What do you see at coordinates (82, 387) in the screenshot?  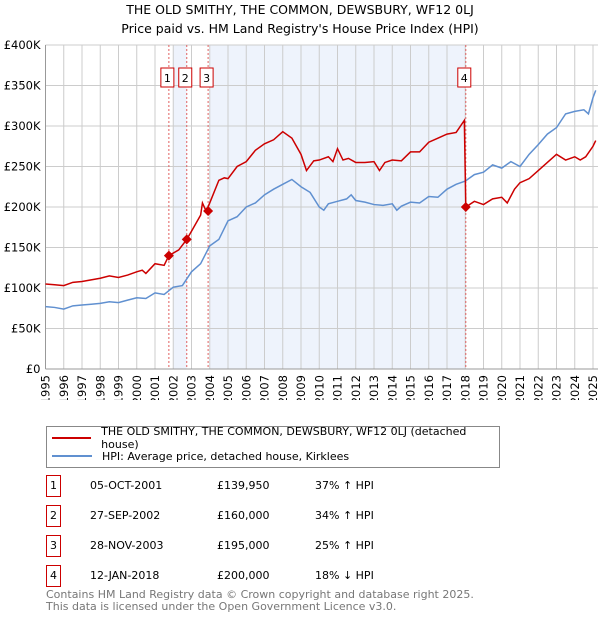 I see `x-tick-label: 1997` at bounding box center [82, 387].